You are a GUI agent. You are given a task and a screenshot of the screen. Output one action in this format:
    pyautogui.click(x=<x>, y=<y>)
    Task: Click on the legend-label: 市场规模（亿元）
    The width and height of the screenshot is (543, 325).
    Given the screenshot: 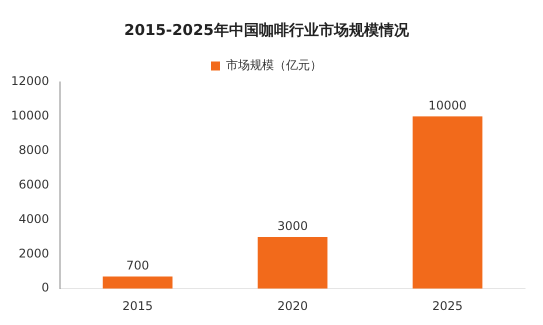 What is the action you would take?
    pyautogui.click(x=274, y=65)
    